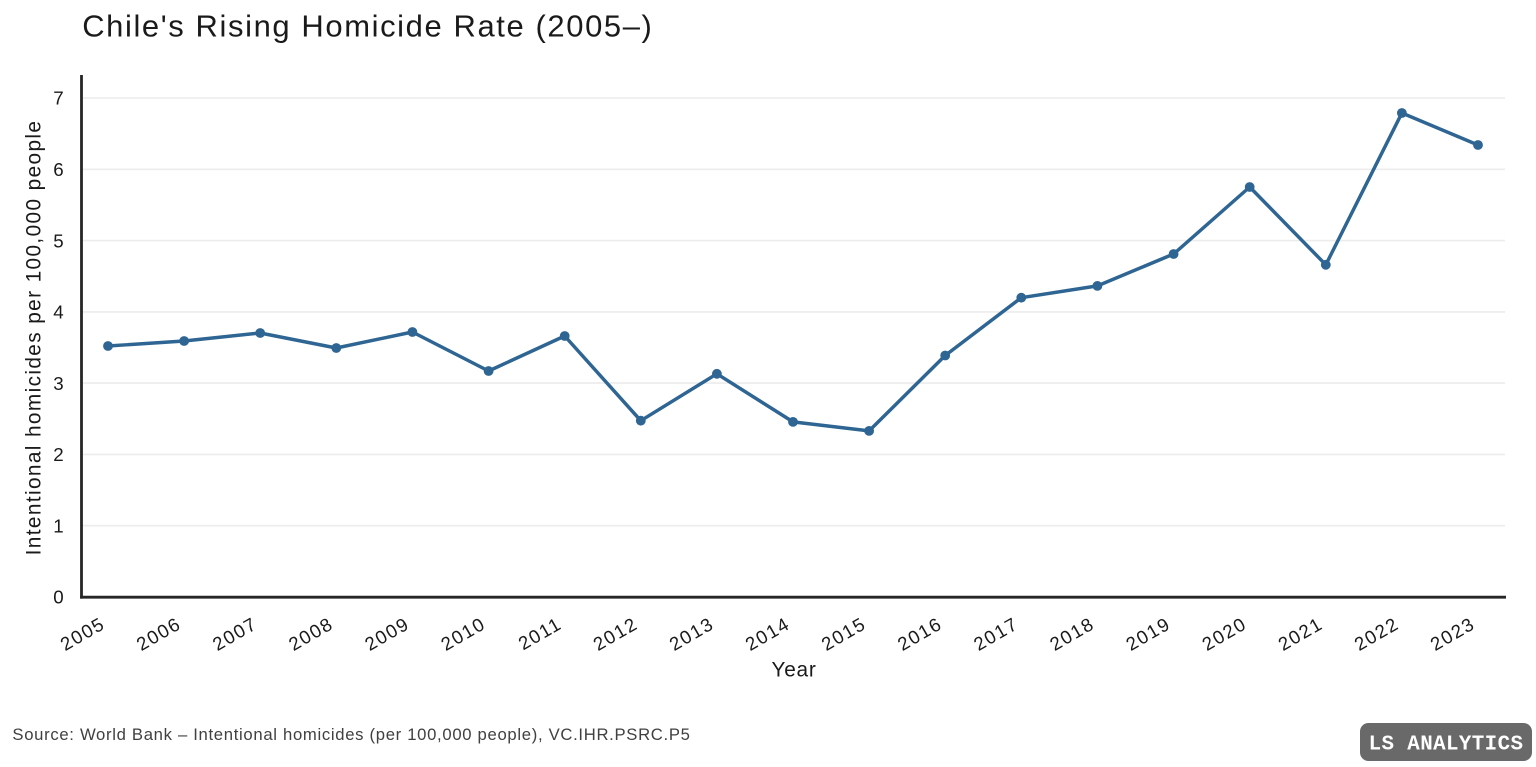  Describe the element at coordinates (58, 312) in the screenshot. I see `svg-text: 4` at that location.